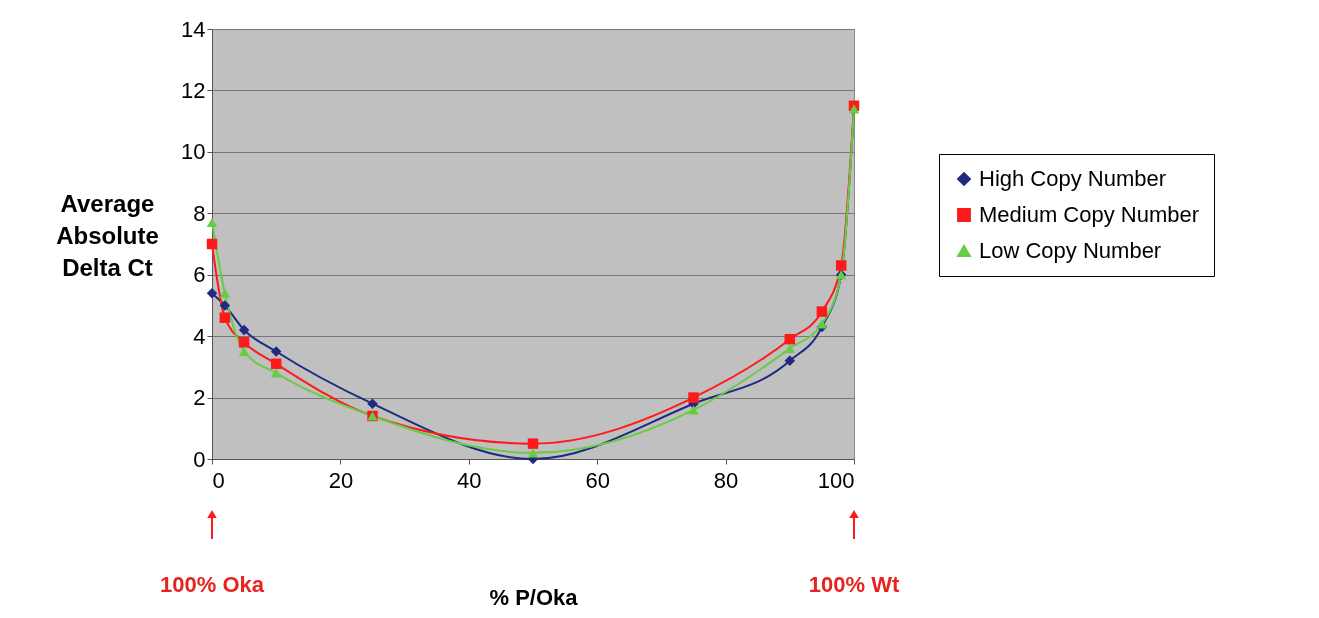 The image size is (1319, 618). What do you see at coordinates (199, 459) in the screenshot?
I see `y-tick-label: 0` at bounding box center [199, 459].